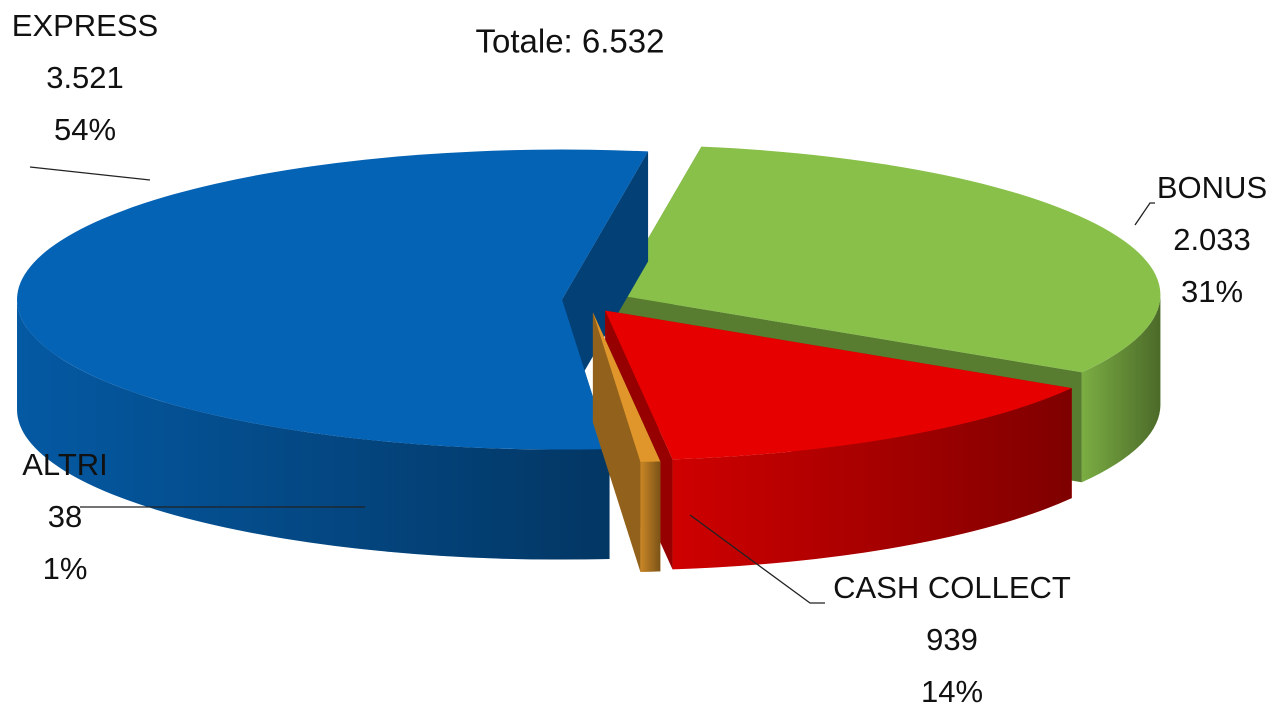 Image resolution: width=1282 pixels, height=709 pixels. Describe the element at coordinates (952, 691) in the screenshot. I see `percent-label: 14%` at that location.